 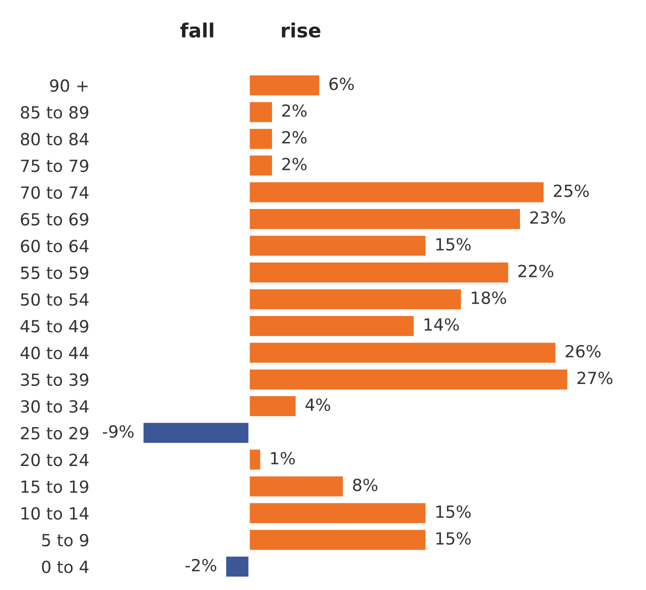 I want to click on y-tick-label: 50 to 54, so click(x=54, y=299).